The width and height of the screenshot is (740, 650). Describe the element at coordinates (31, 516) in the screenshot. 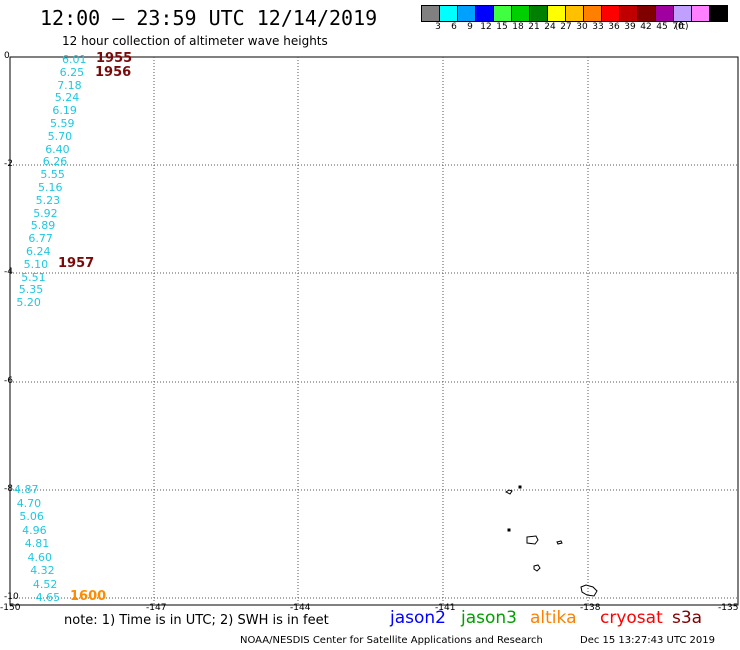

I see `wave-height-value: 5.06` at that location.